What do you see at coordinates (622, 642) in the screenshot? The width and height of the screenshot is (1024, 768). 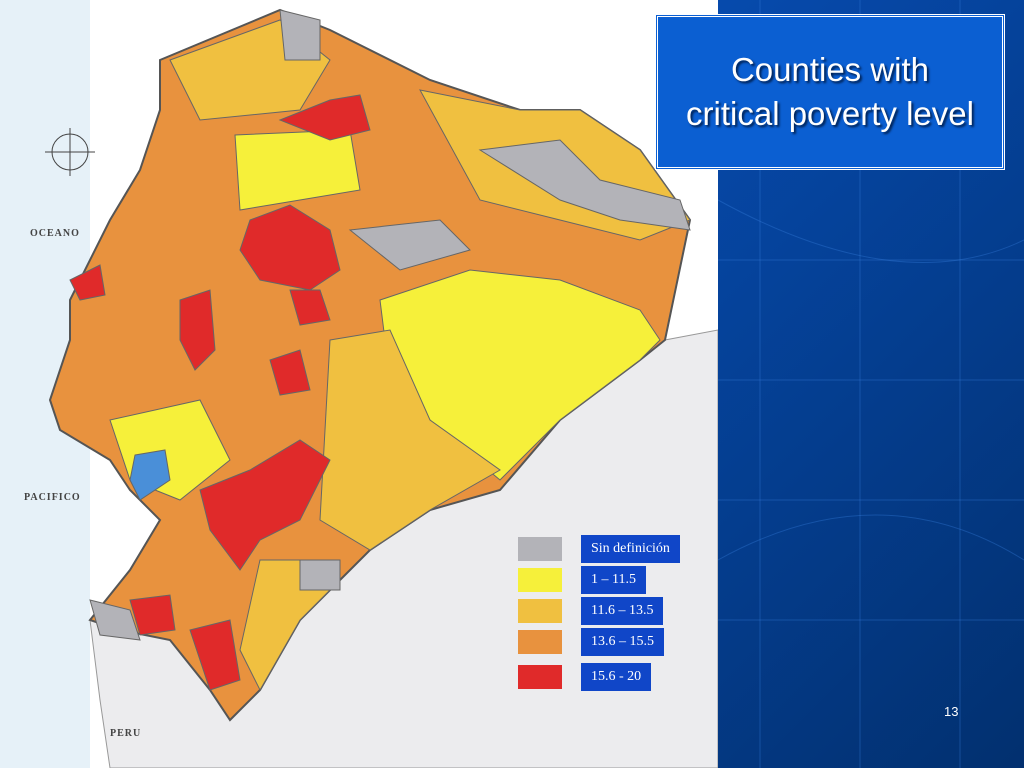 I see `legend-label: 13.6 – 15.5` at bounding box center [622, 642].